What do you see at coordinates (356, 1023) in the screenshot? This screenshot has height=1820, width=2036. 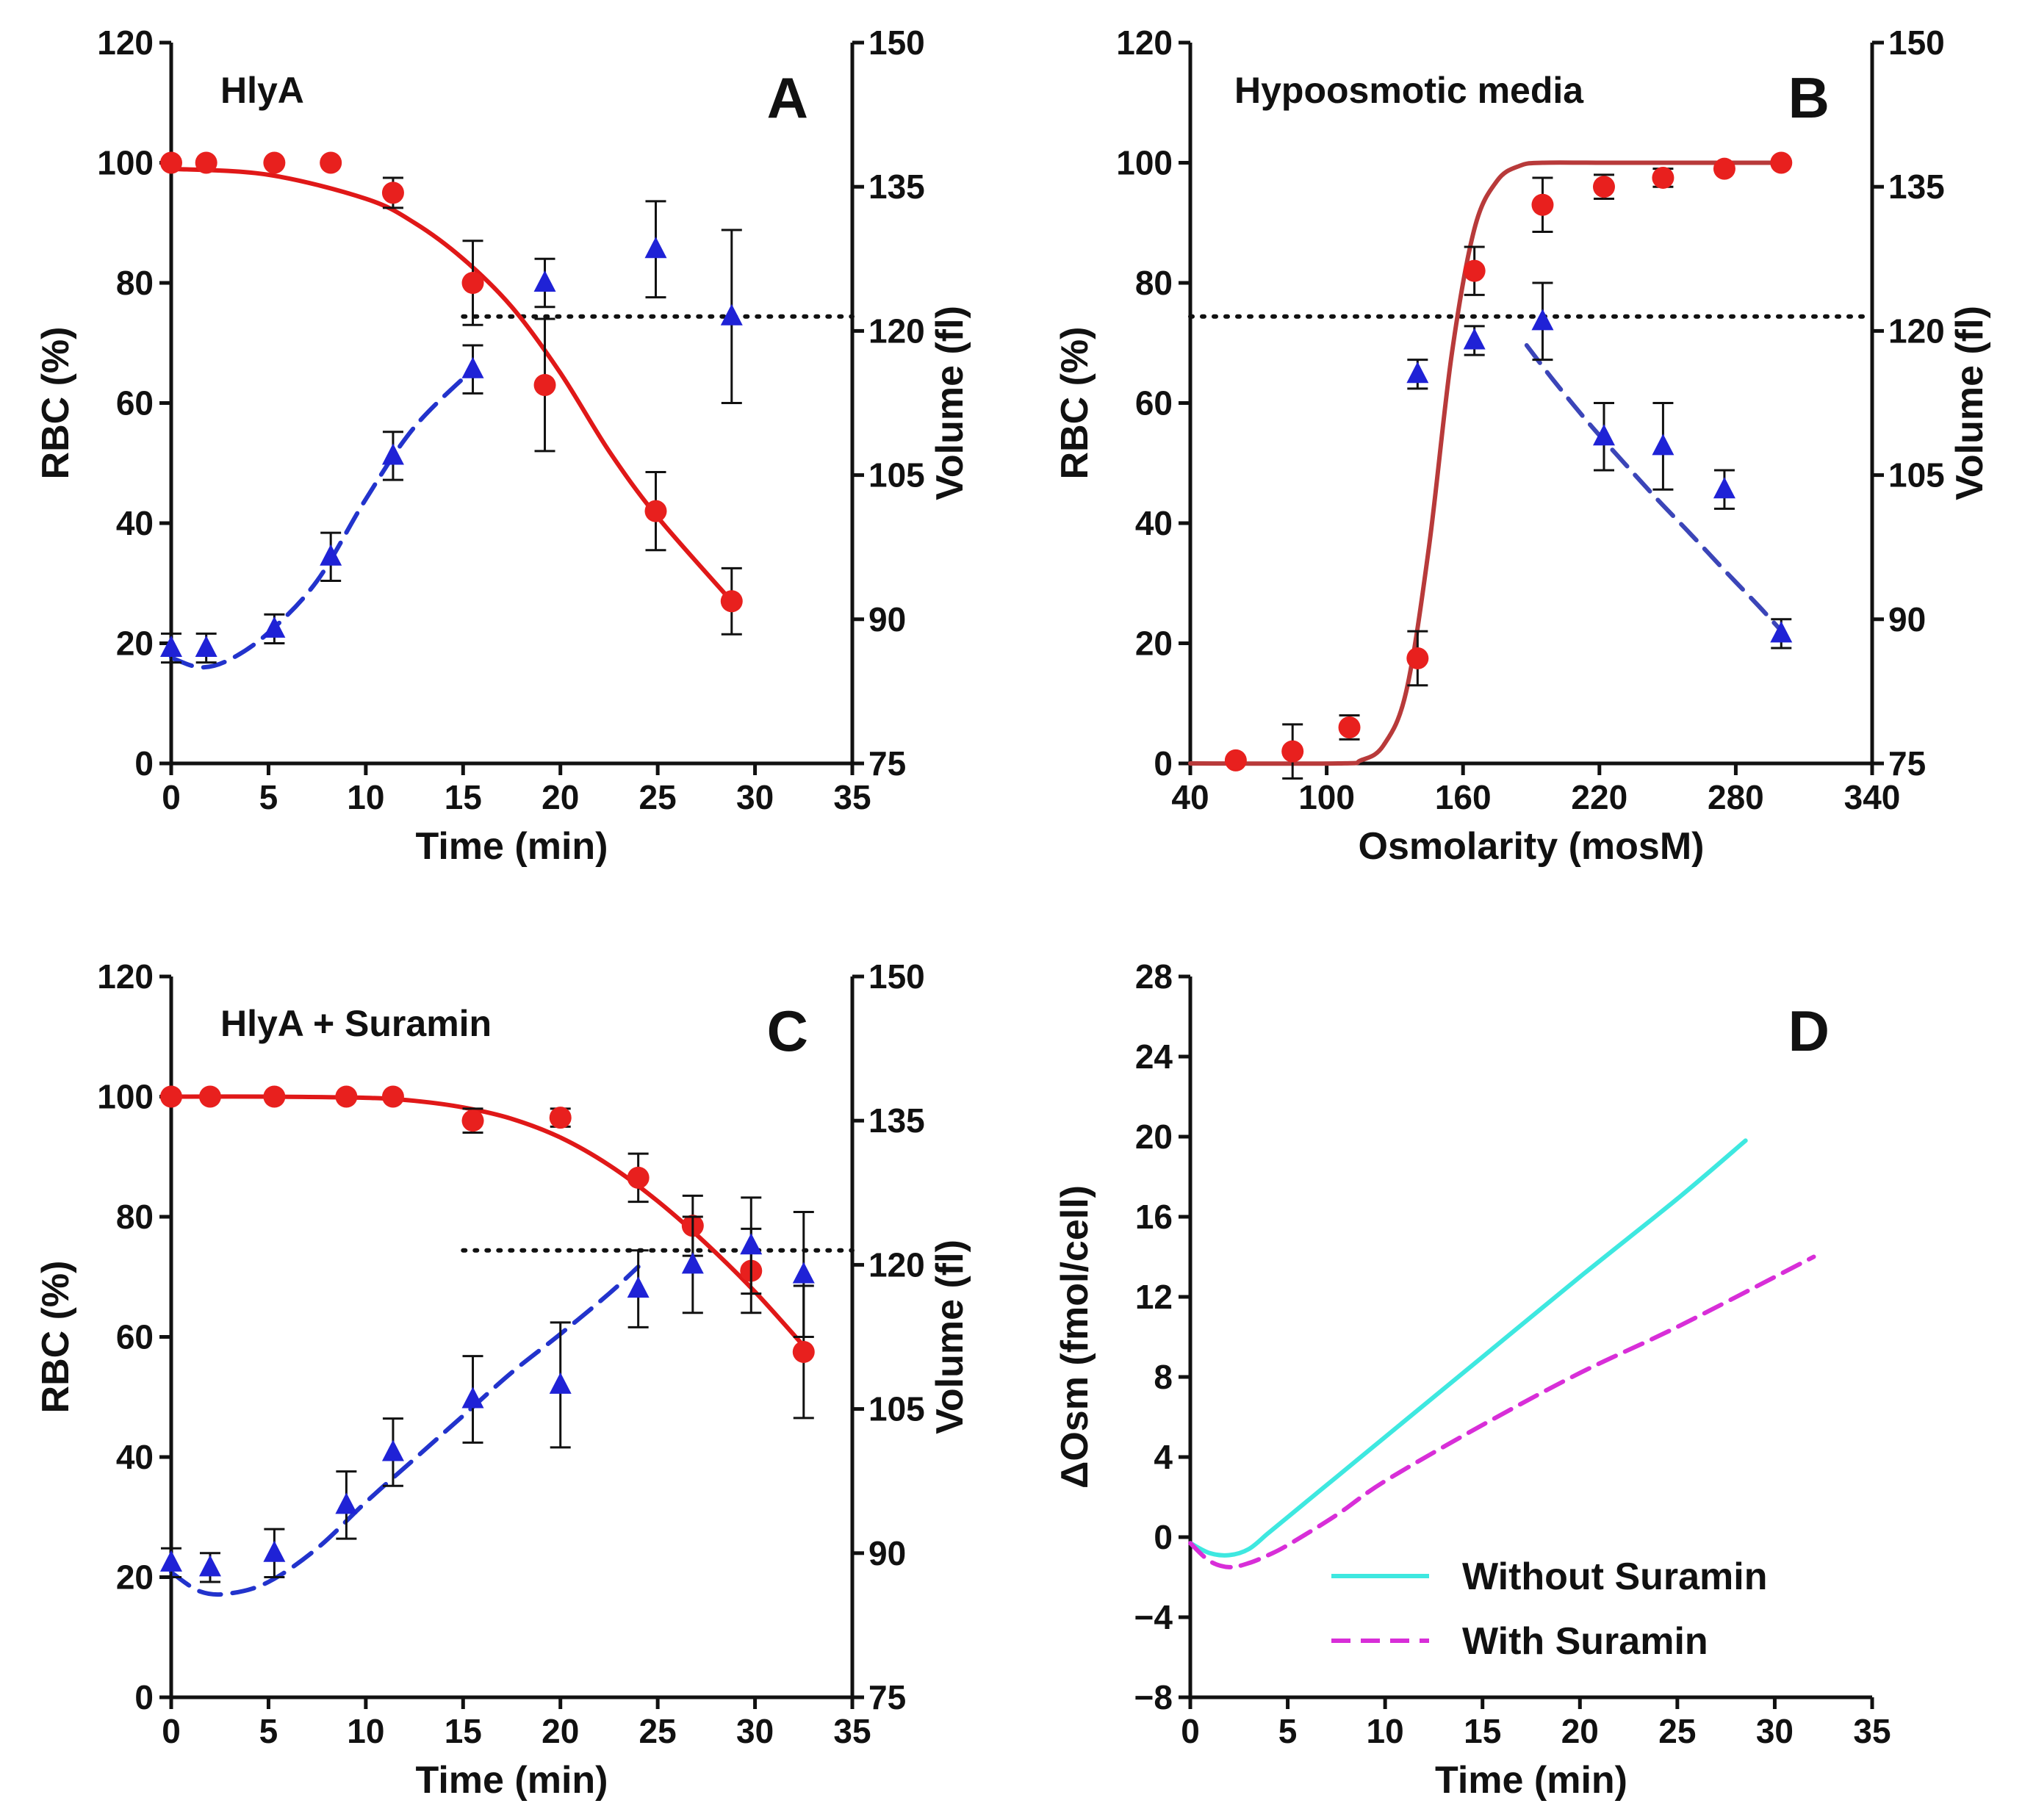 I see `panel-c-title: HlyA + Suramin` at bounding box center [356, 1023].